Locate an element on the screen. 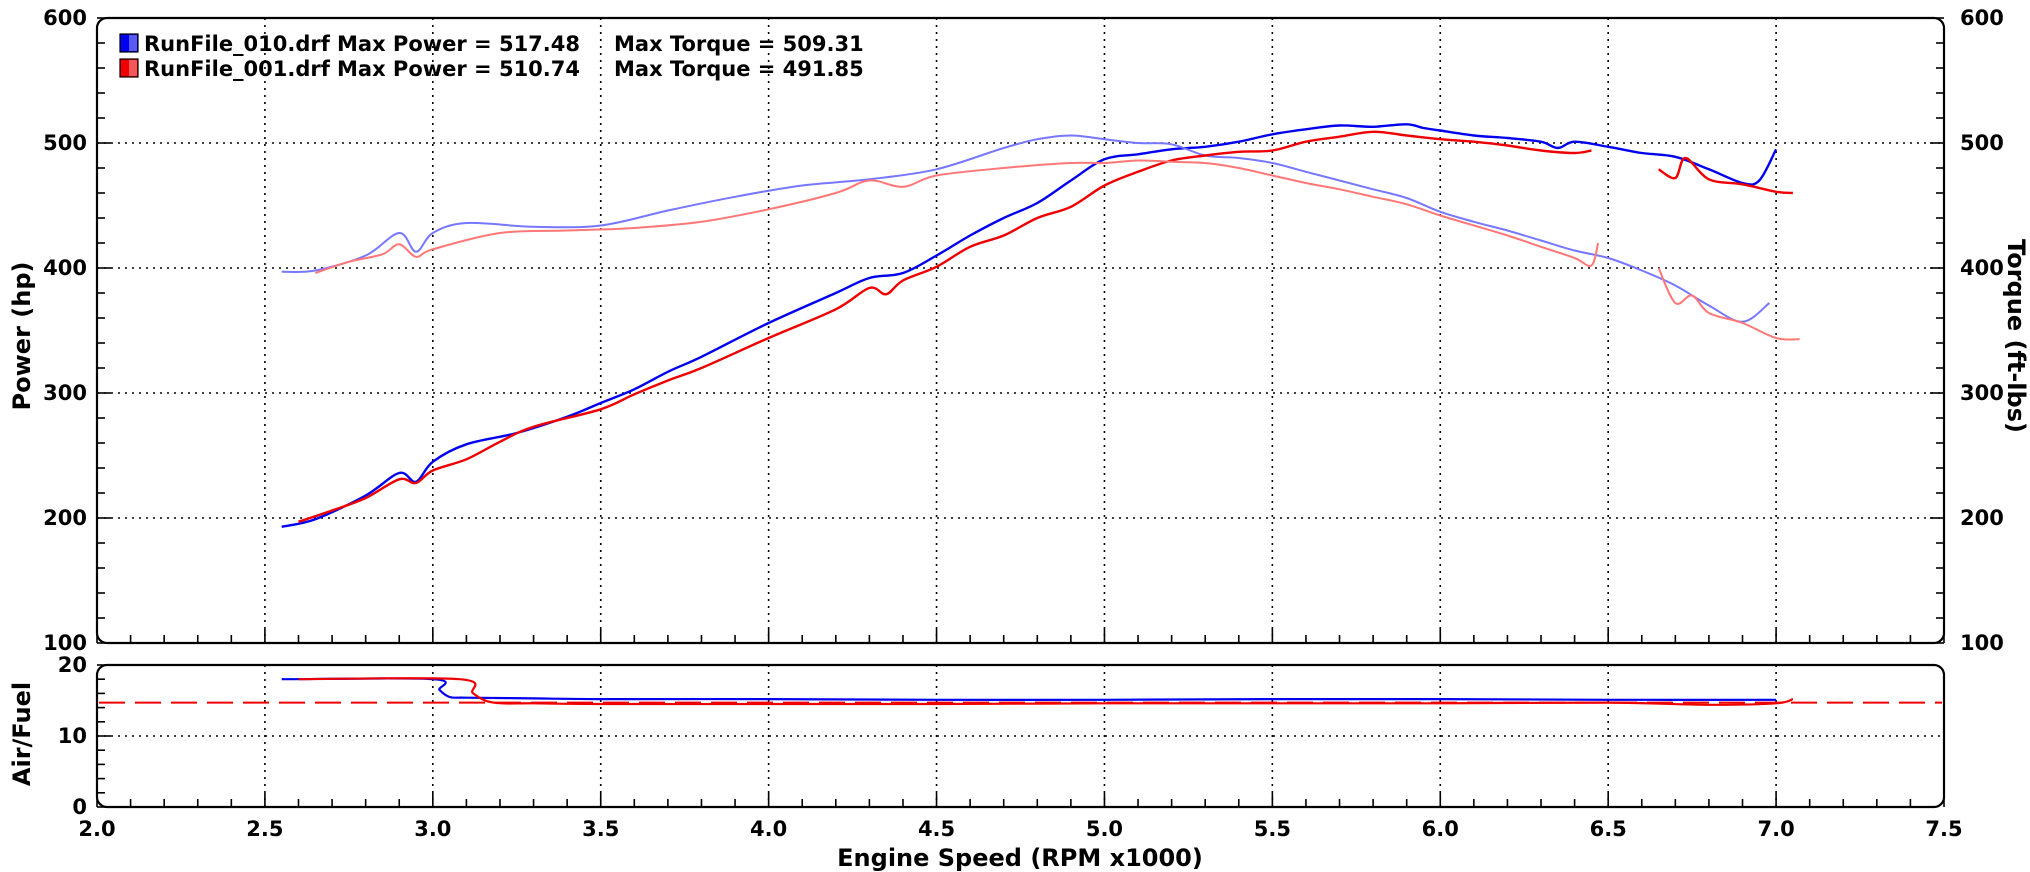 Image resolution: width=2030 pixels, height=872 pixels. legend-max-torque: Max Torque = 509.31 is located at coordinates (739, 44).